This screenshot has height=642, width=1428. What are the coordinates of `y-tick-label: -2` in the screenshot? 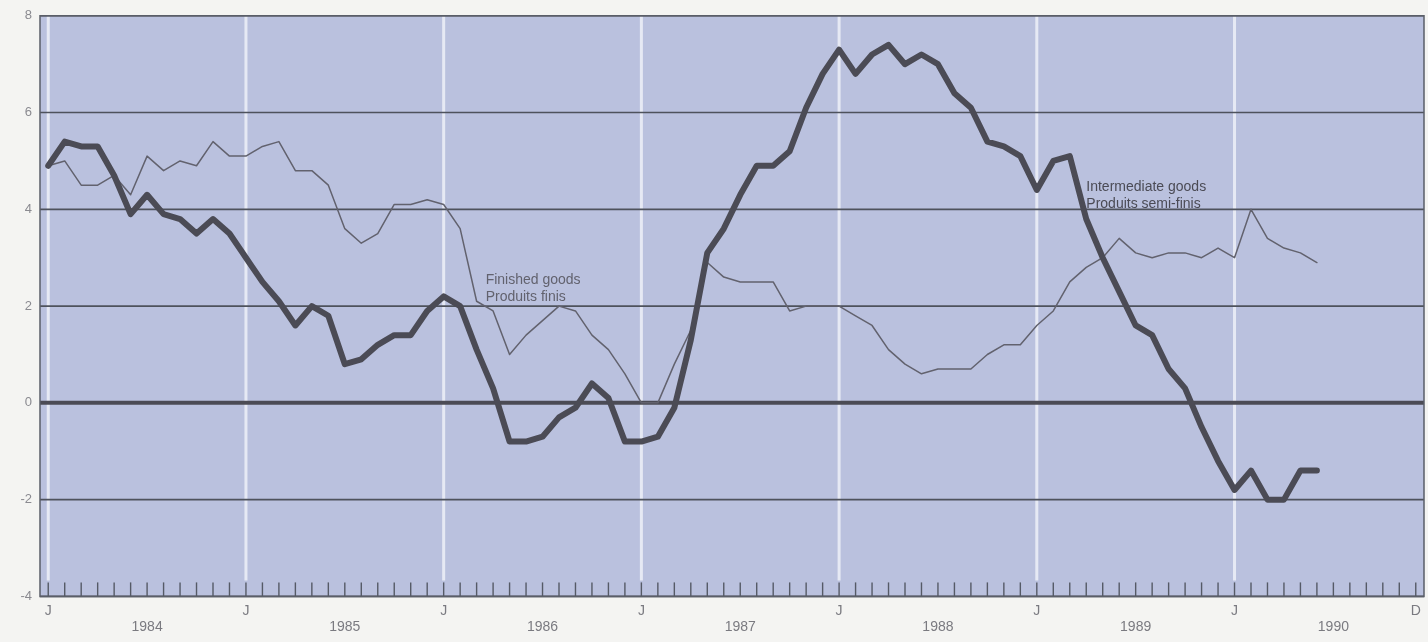 It's located at (26, 499).